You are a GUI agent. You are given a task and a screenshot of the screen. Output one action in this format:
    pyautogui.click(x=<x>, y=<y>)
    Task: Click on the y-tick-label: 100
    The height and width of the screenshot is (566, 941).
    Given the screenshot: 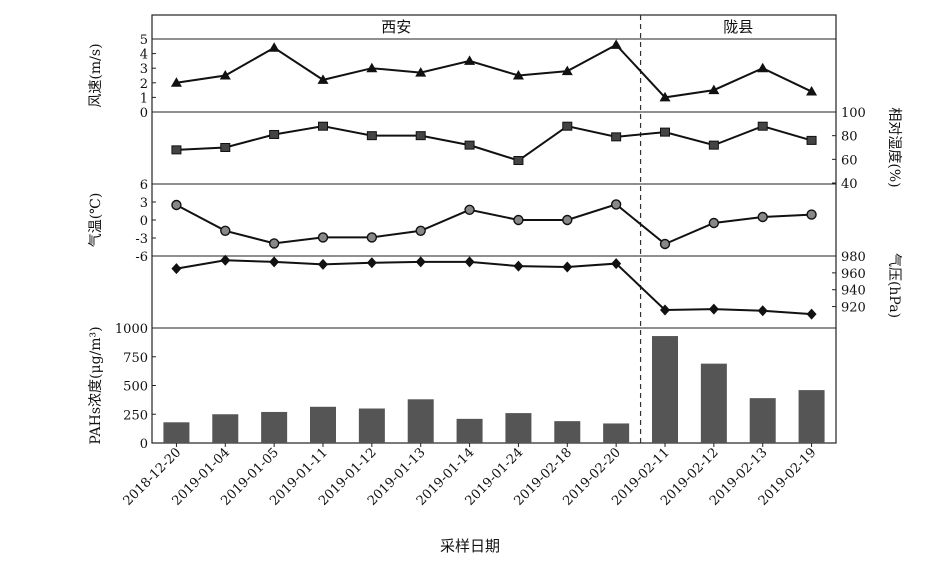 What is the action you would take?
    pyautogui.click(x=853, y=113)
    